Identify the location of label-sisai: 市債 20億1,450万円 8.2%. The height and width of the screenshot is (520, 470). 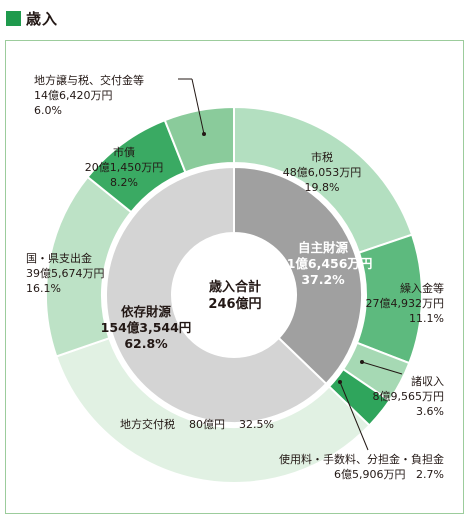
(124, 167).